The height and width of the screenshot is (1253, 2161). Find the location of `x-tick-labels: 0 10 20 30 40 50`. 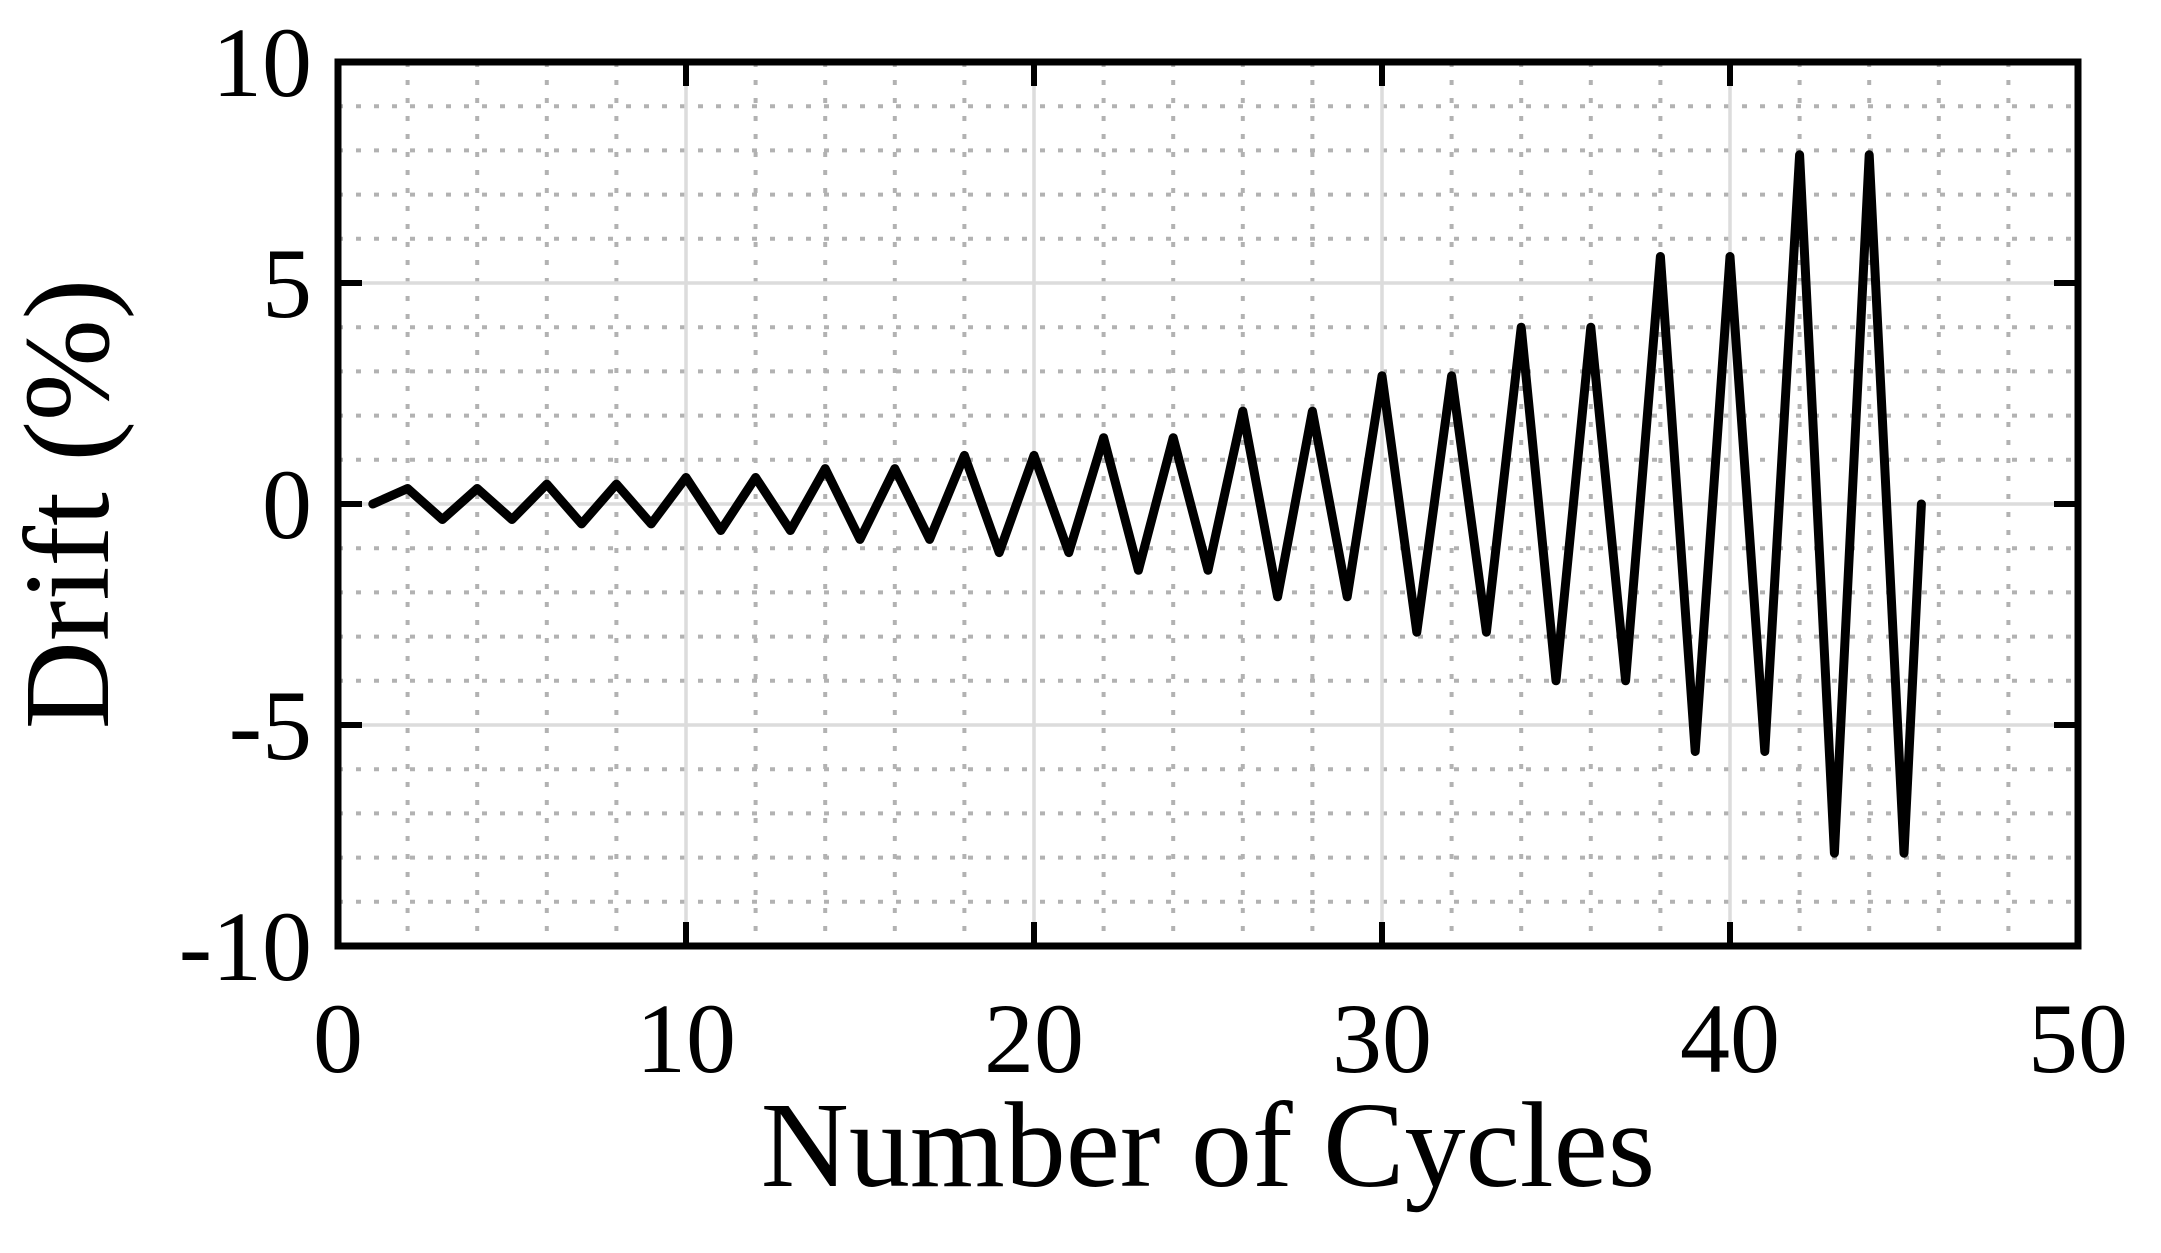

x-tick-labels: 0 10 20 30 40 50 is located at coordinates (1220, 1038).